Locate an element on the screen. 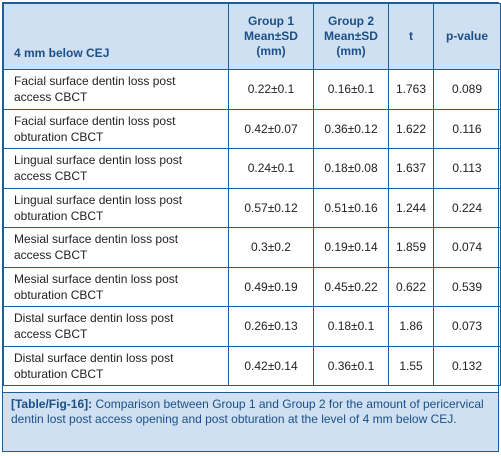 This screenshot has height=456, width=501. t-value: 1.763 is located at coordinates (411, 89).